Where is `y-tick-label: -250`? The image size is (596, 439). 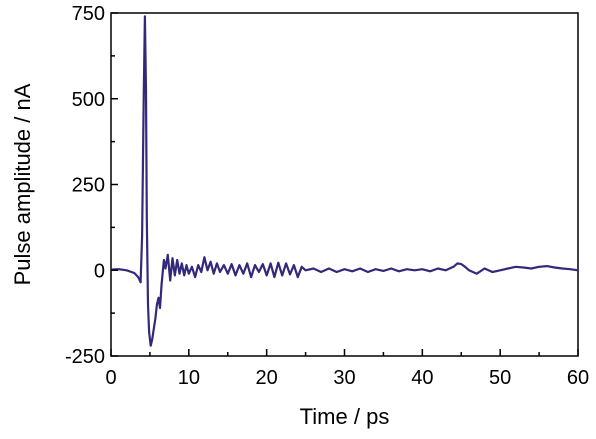 y-tick-label: -250 is located at coordinates (85, 357).